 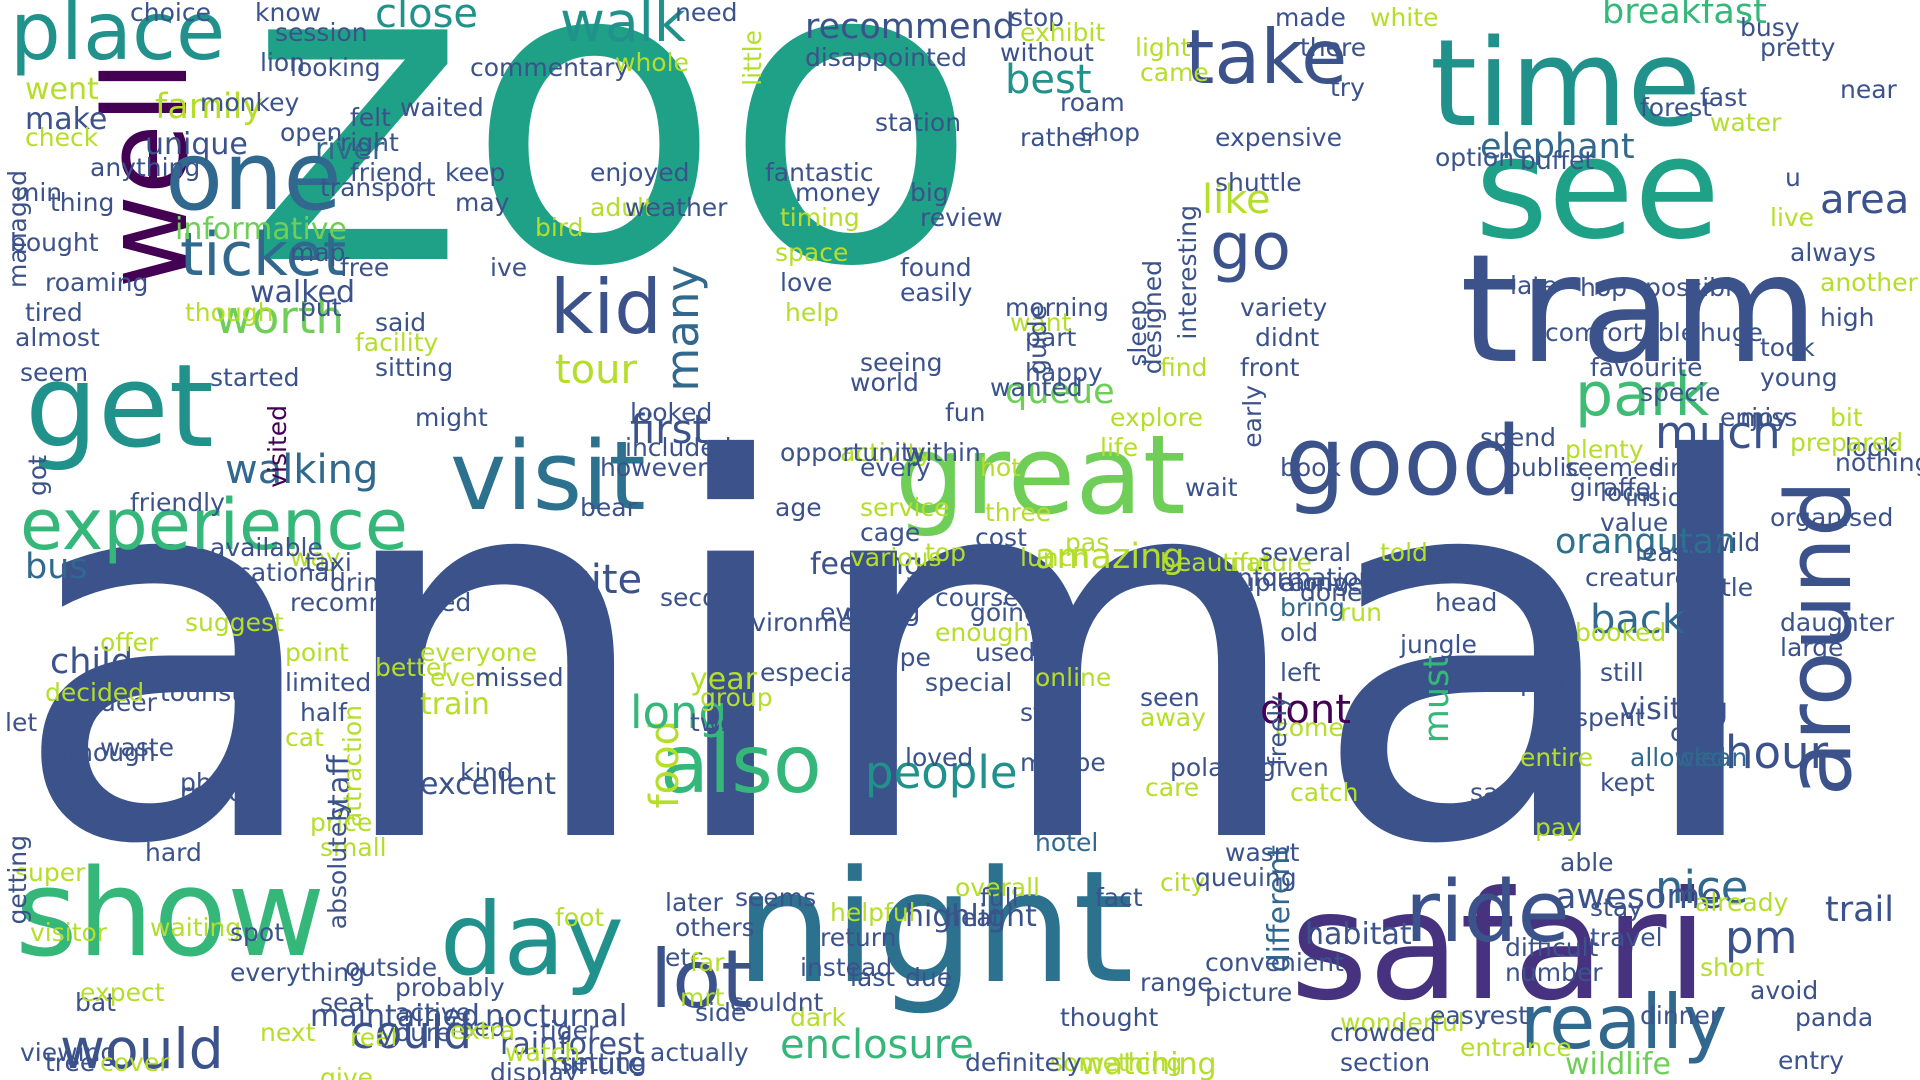 What do you see at coordinates (200, 692) in the screenshot?
I see `word-tourist: tourist` at bounding box center [200, 692].